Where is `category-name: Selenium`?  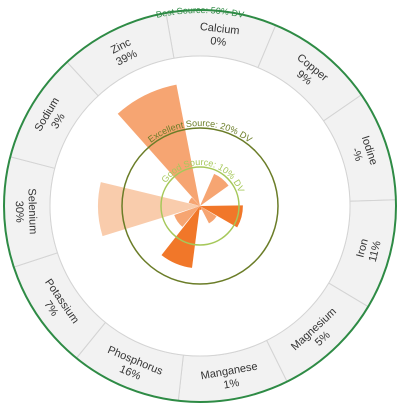
category-name: Selenium is located at coordinates (31, 211).